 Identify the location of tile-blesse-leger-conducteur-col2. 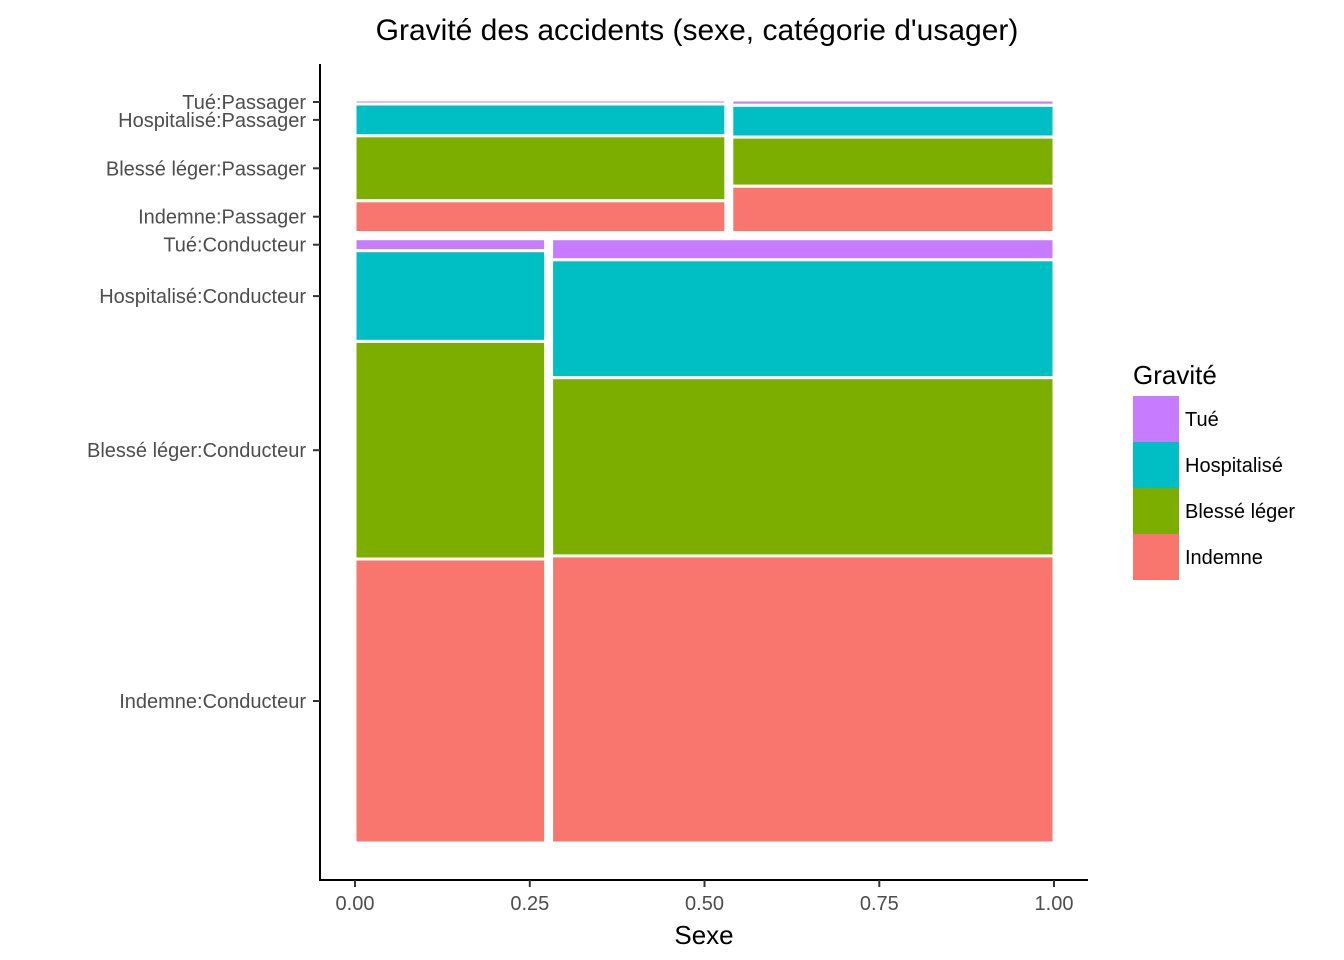
(803, 467).